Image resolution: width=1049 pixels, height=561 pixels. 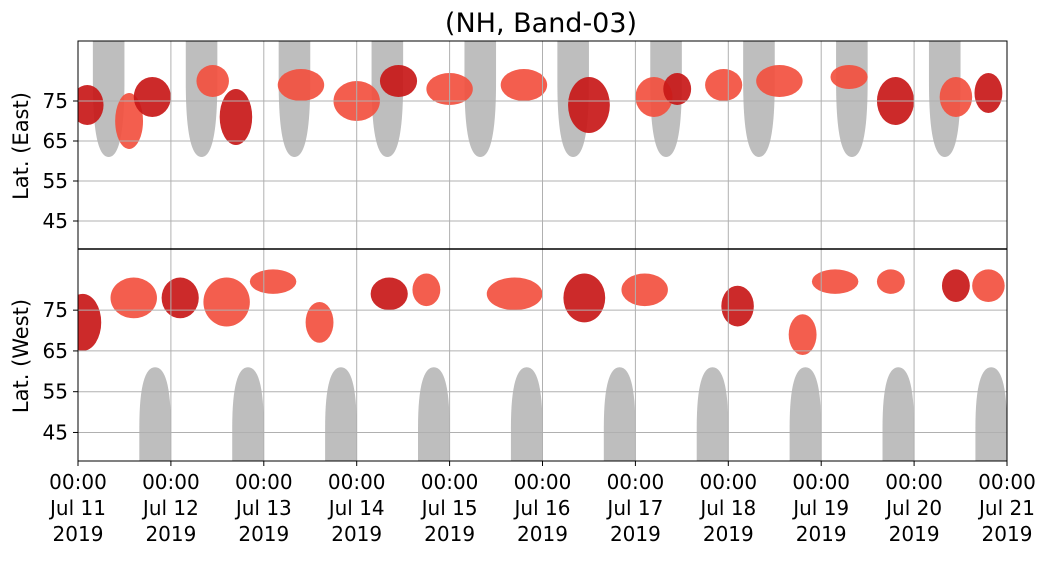 I want to click on y-tick-label-west: 55, so click(x=55, y=392).